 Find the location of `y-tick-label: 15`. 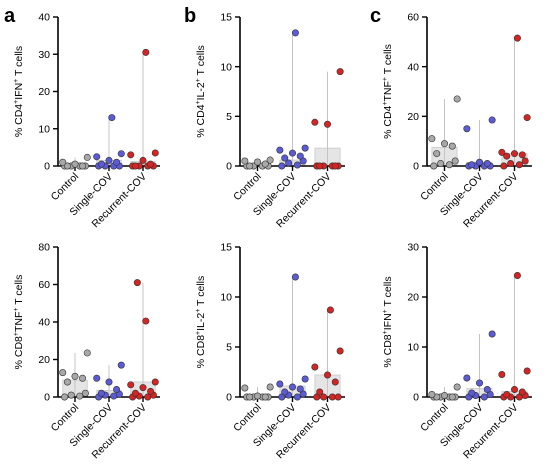

y-tick-label: 15 is located at coordinates (226, 248).